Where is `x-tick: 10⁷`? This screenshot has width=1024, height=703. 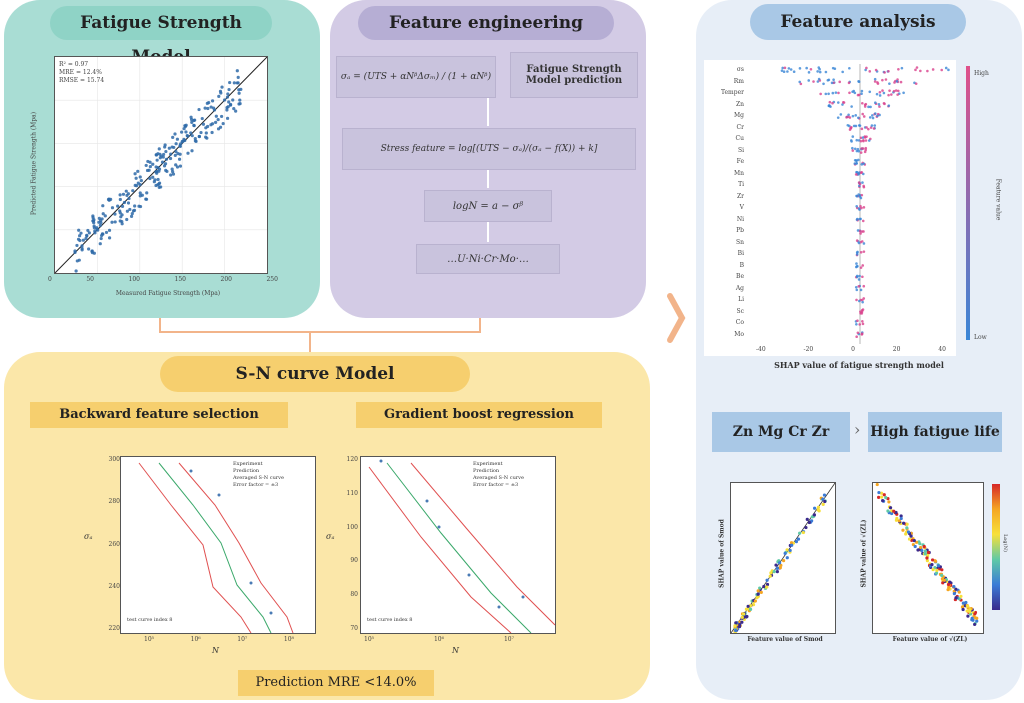
x-tick: 10⁷ is located at coordinates (508, 639).